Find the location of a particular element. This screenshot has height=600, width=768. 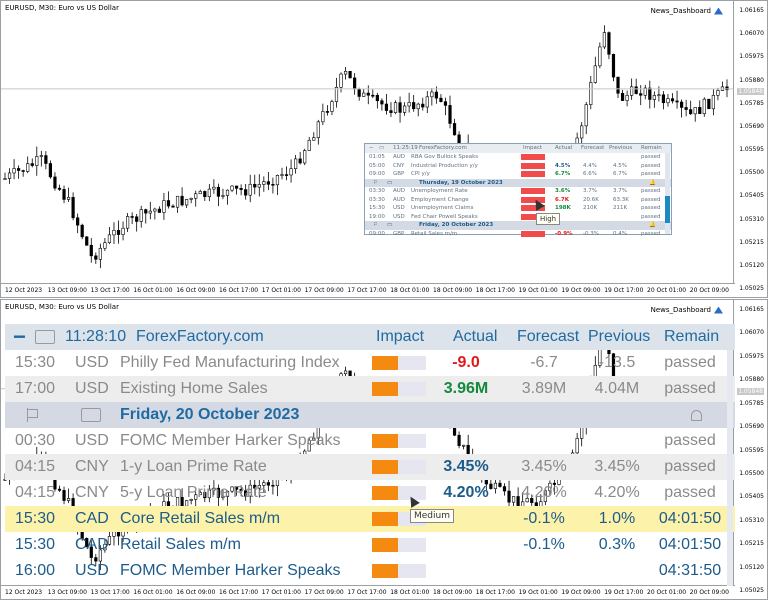

bell-icon is located at coordinates (696, 415).